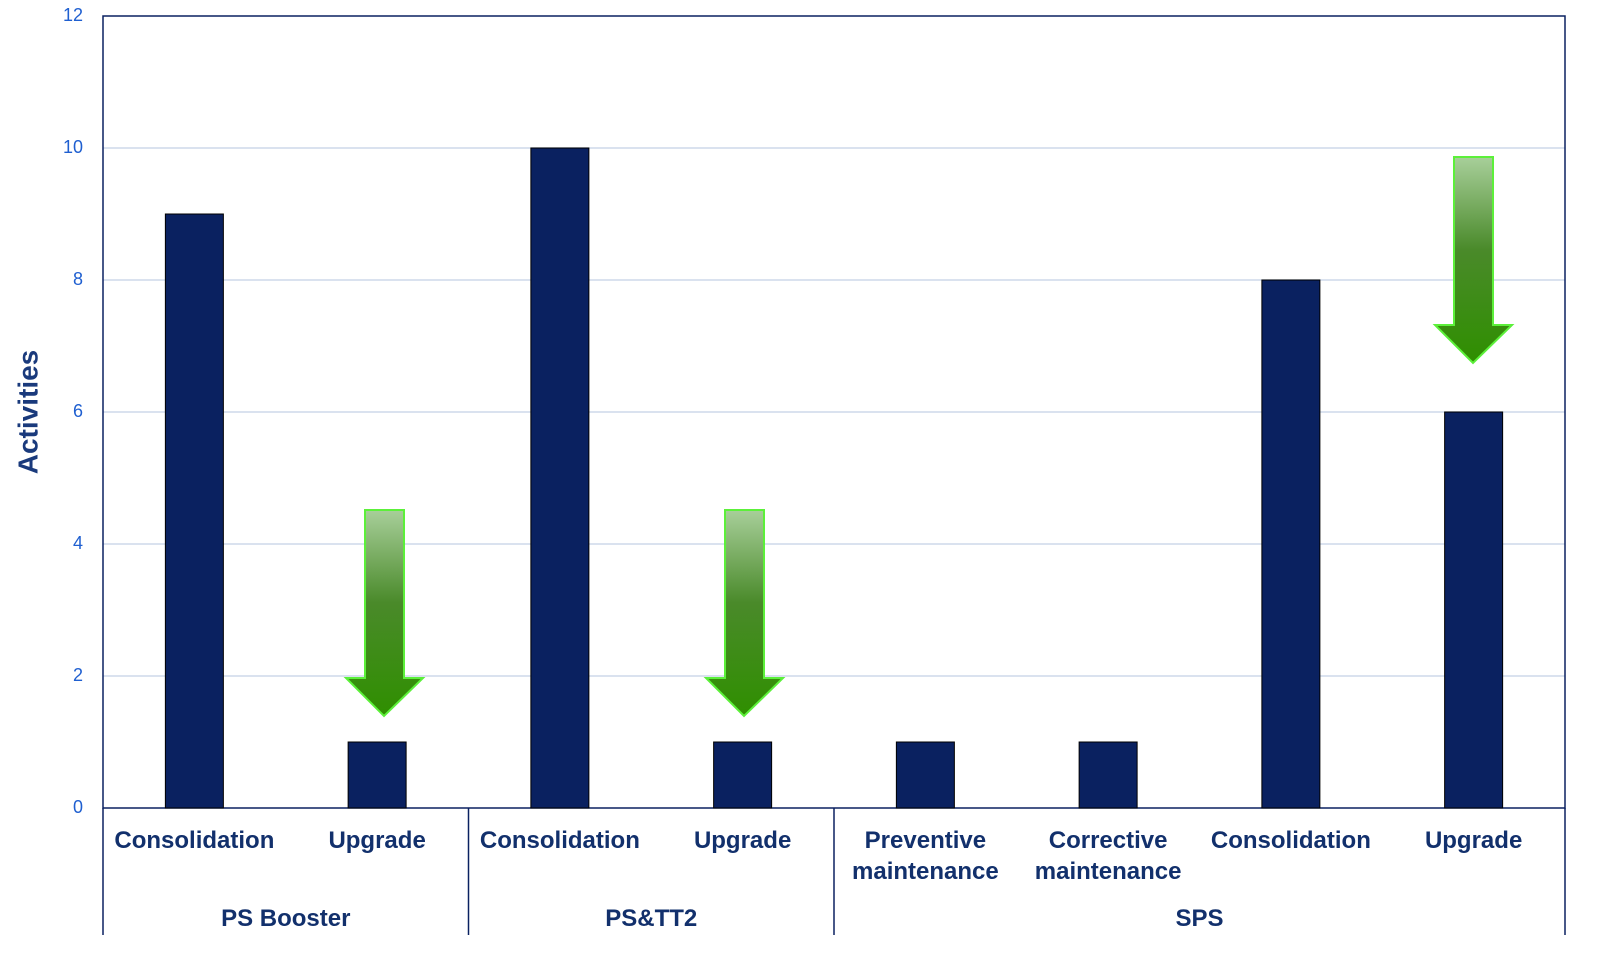 This screenshot has height=965, width=1622. Describe the element at coordinates (651, 918) in the screenshot. I see `group-label: PS&TT2` at that location.